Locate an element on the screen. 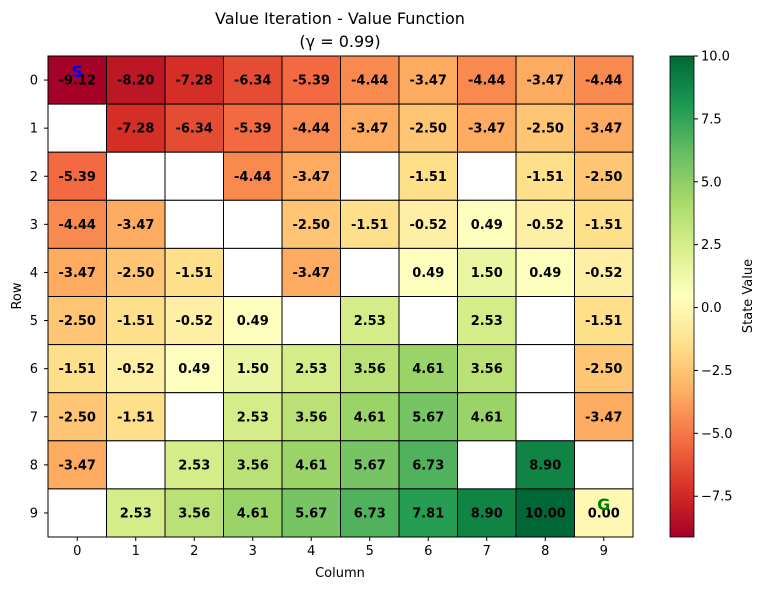 This screenshot has height=590, width=767. cell-value-label: 3.56 is located at coordinates (311, 417).